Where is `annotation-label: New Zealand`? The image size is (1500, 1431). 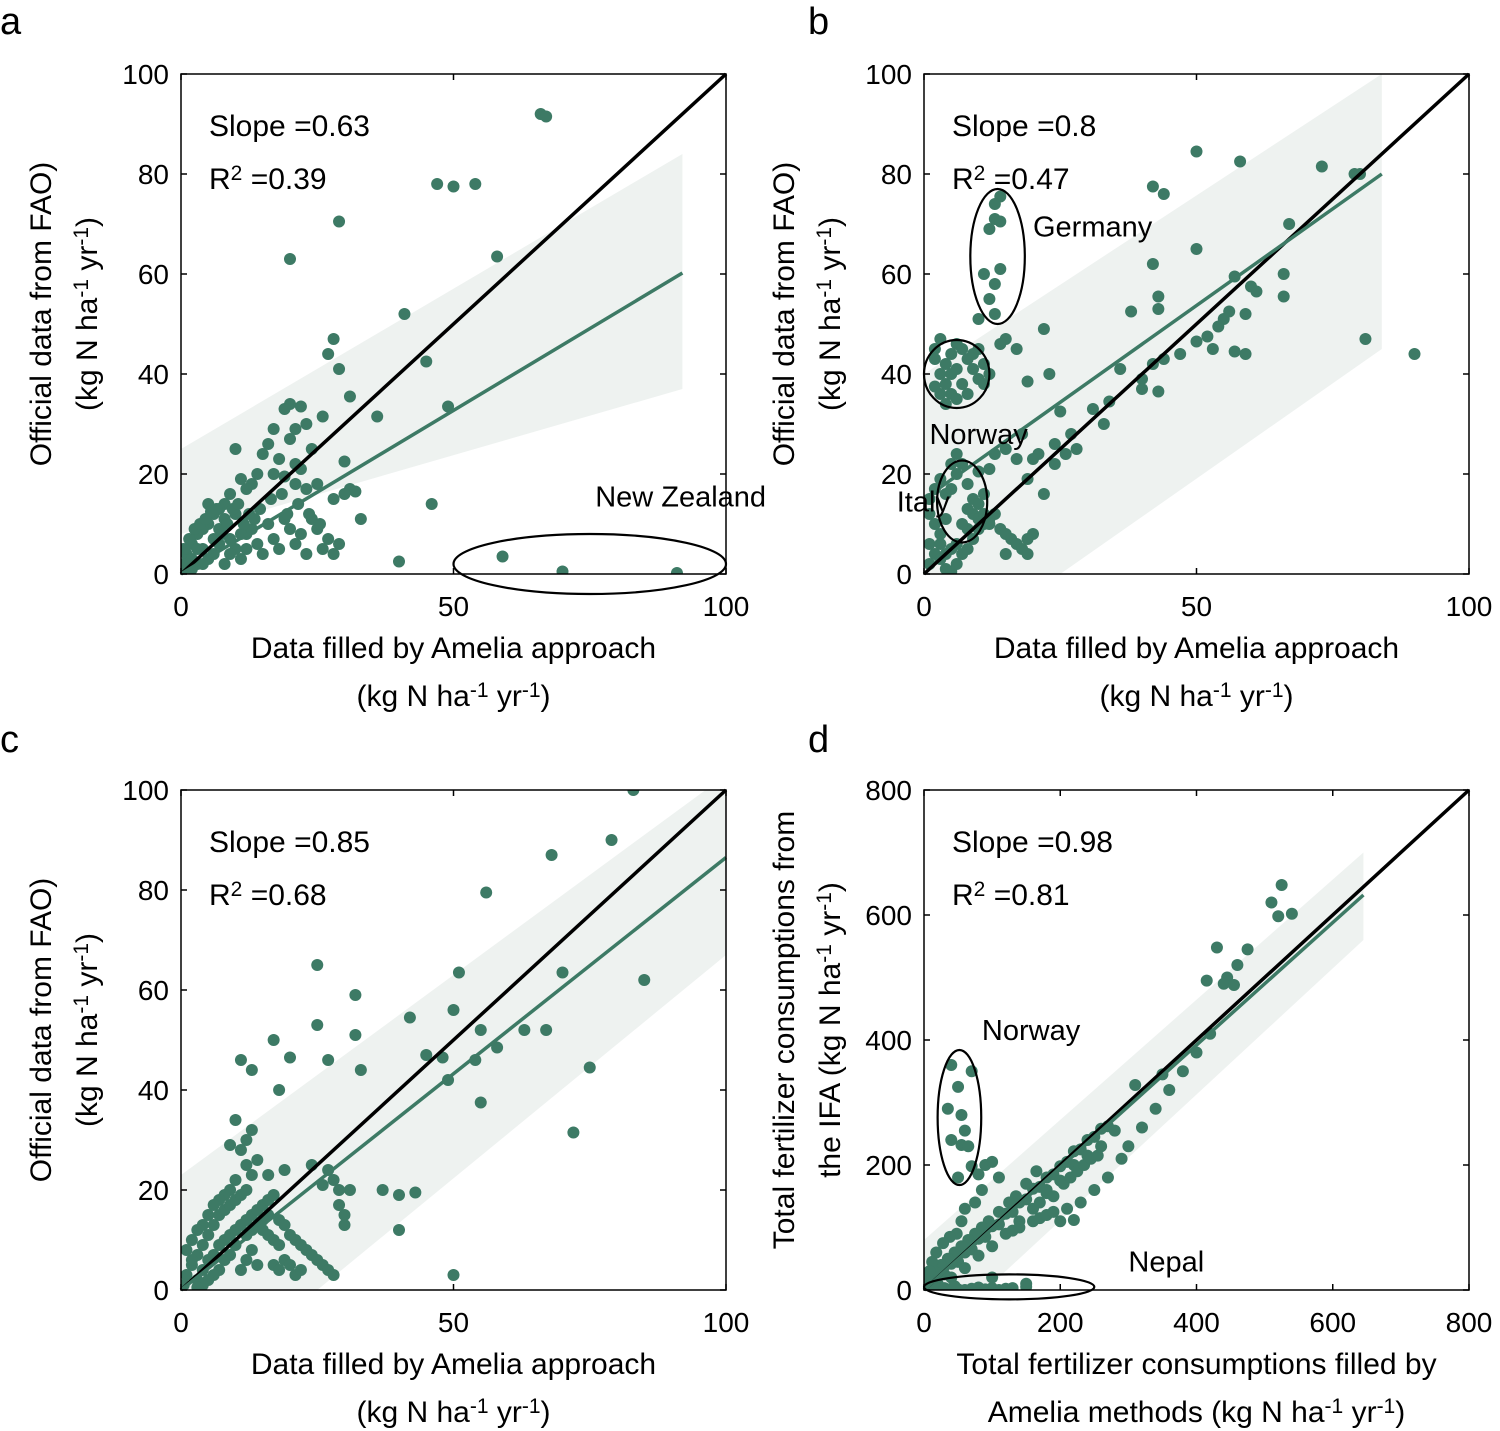 annotation-label: New Zealand is located at coordinates (680, 498).